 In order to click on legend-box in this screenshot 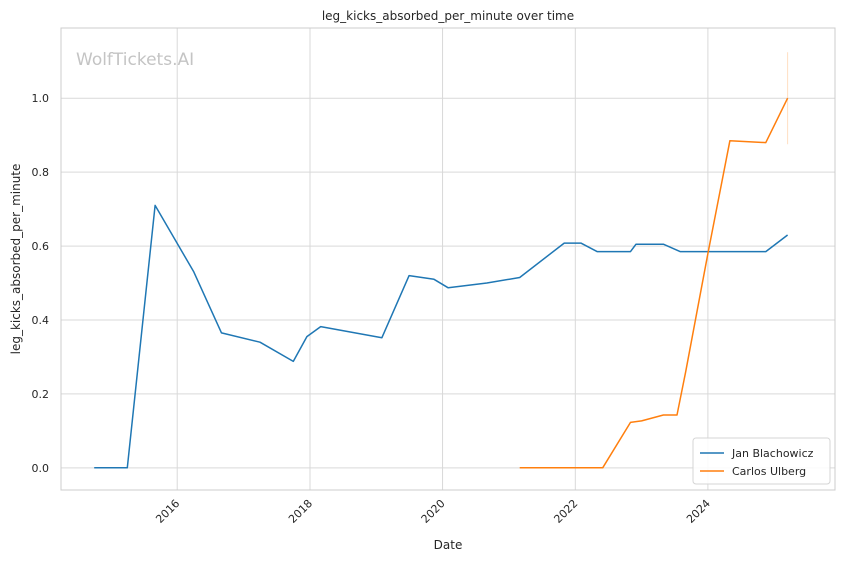, I will do `click(761, 461)`.